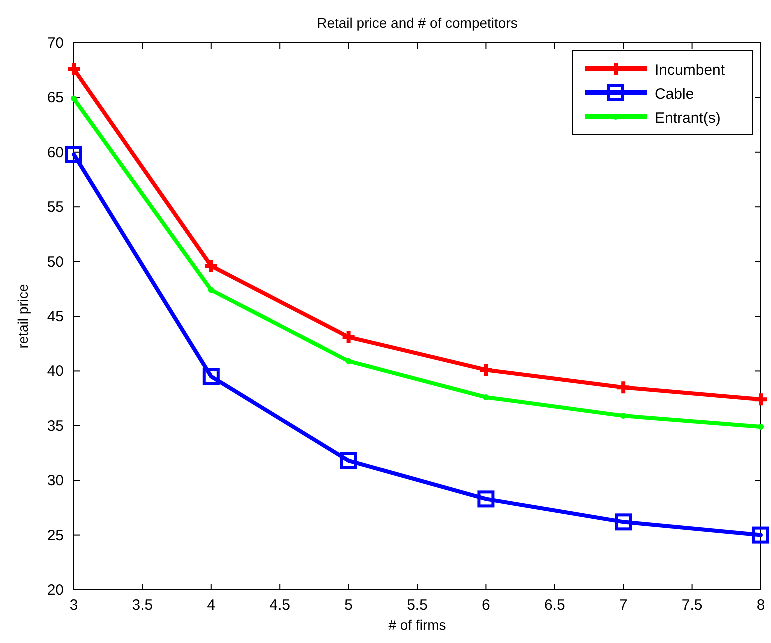 The image size is (771, 643). I want to click on x-tick-label: 4.5, so click(280, 605).